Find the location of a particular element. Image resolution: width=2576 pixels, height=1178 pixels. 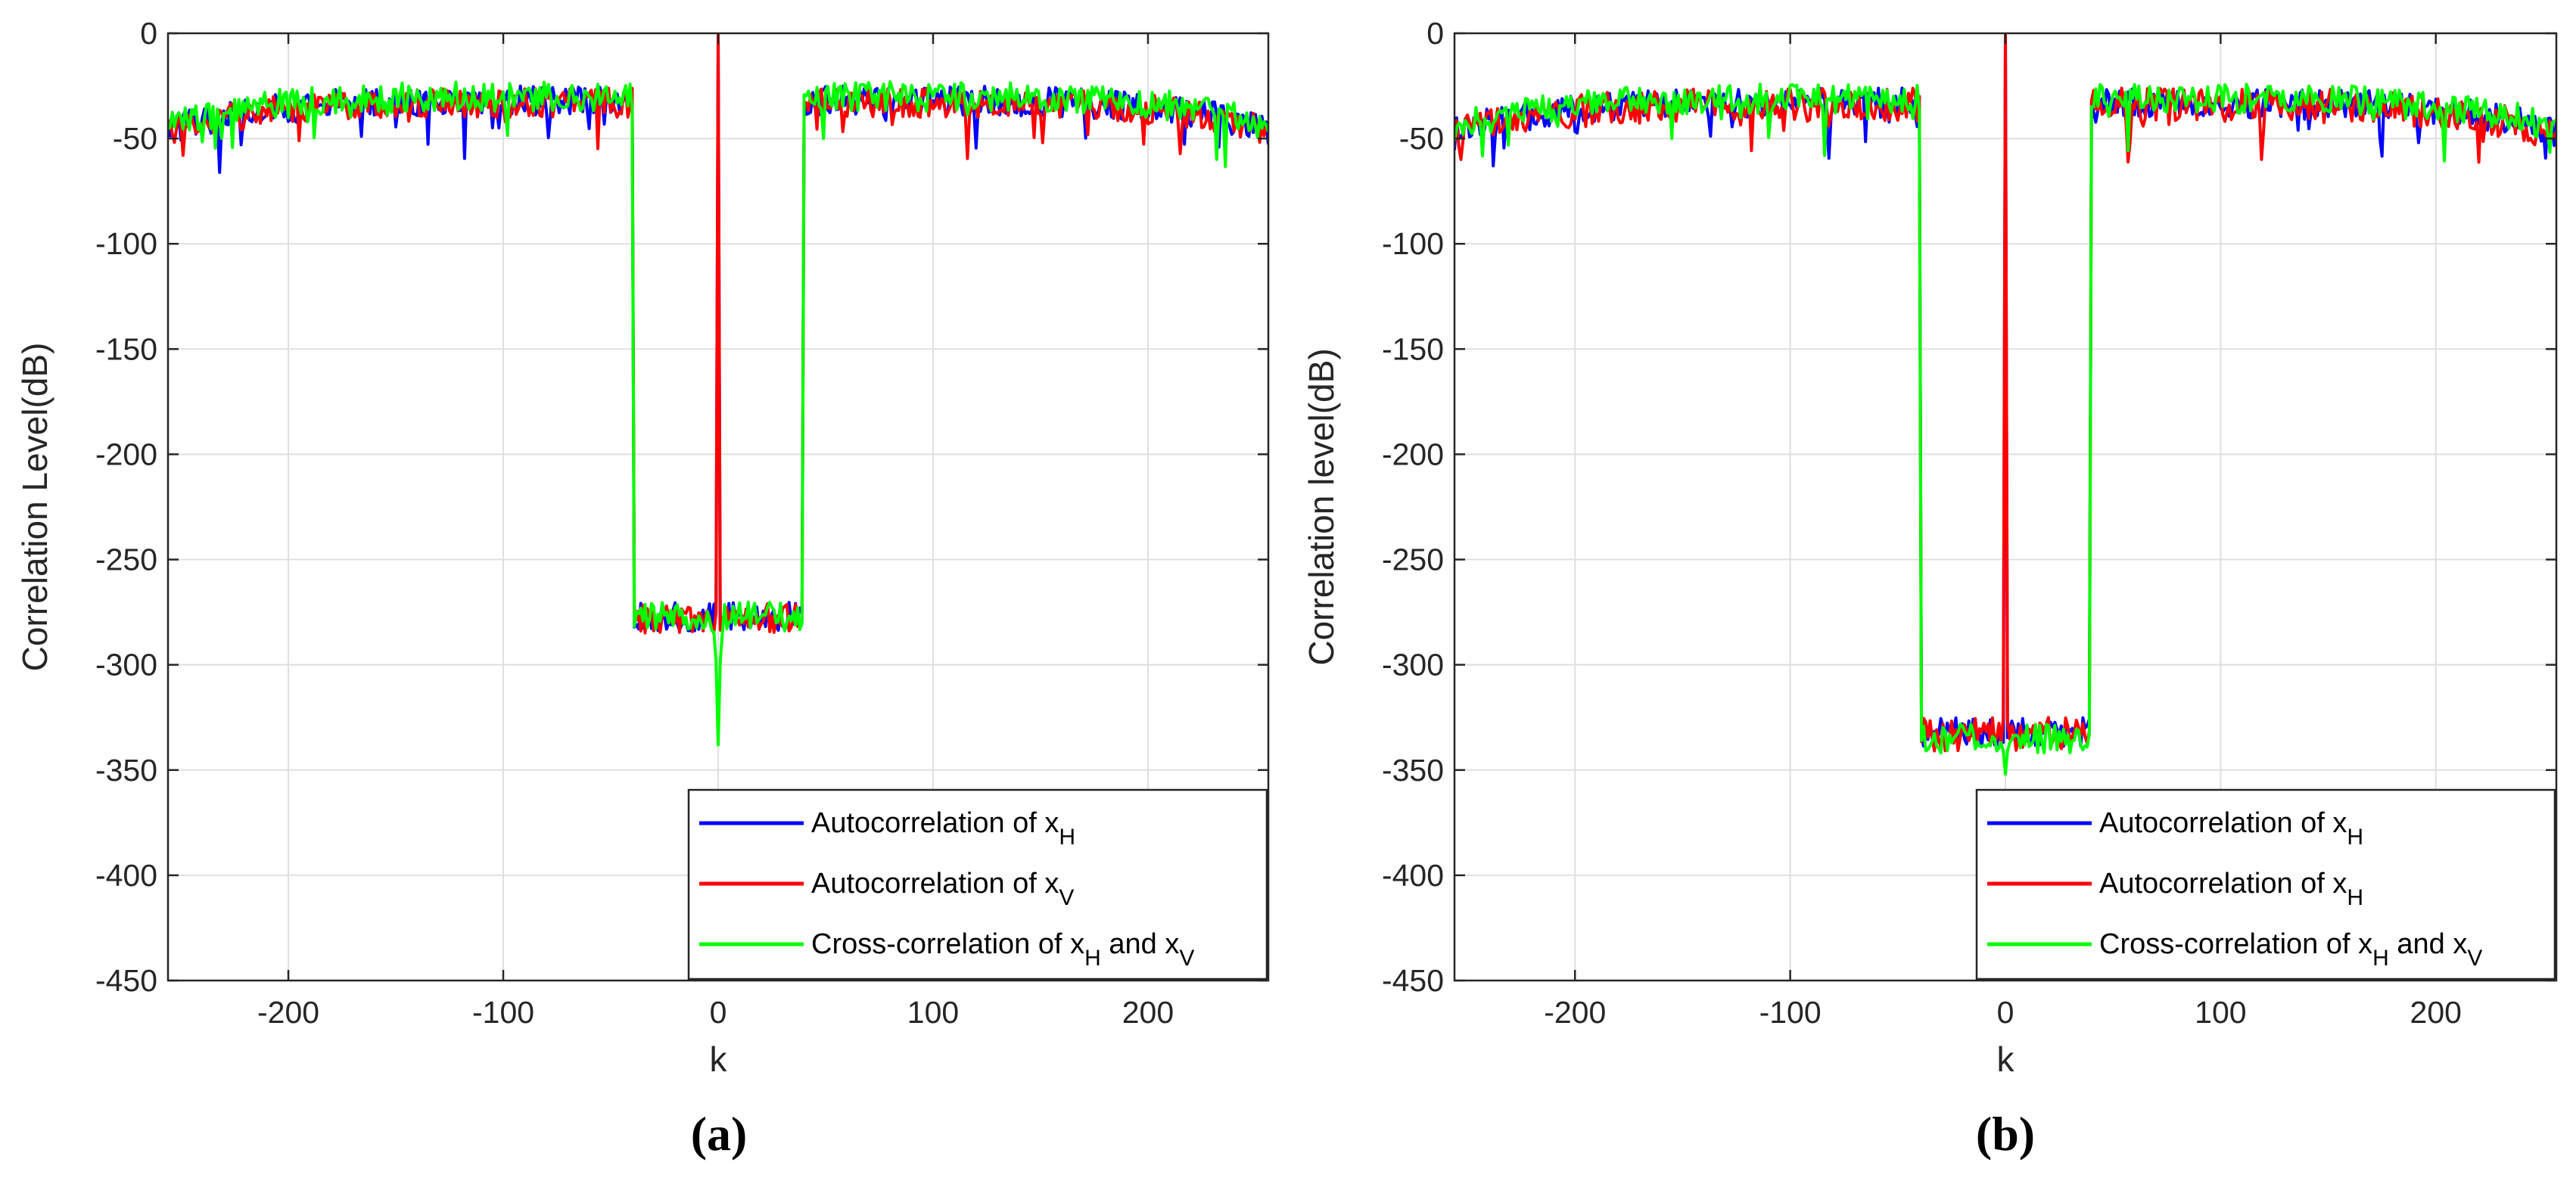

panel-caption: (b) is located at coordinates (2005, 1134).